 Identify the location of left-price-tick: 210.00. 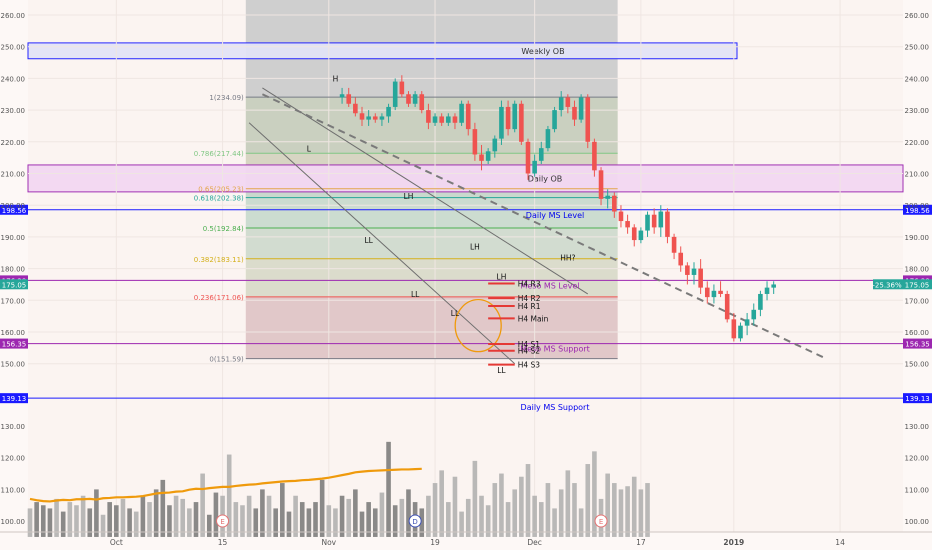
(13, 175).